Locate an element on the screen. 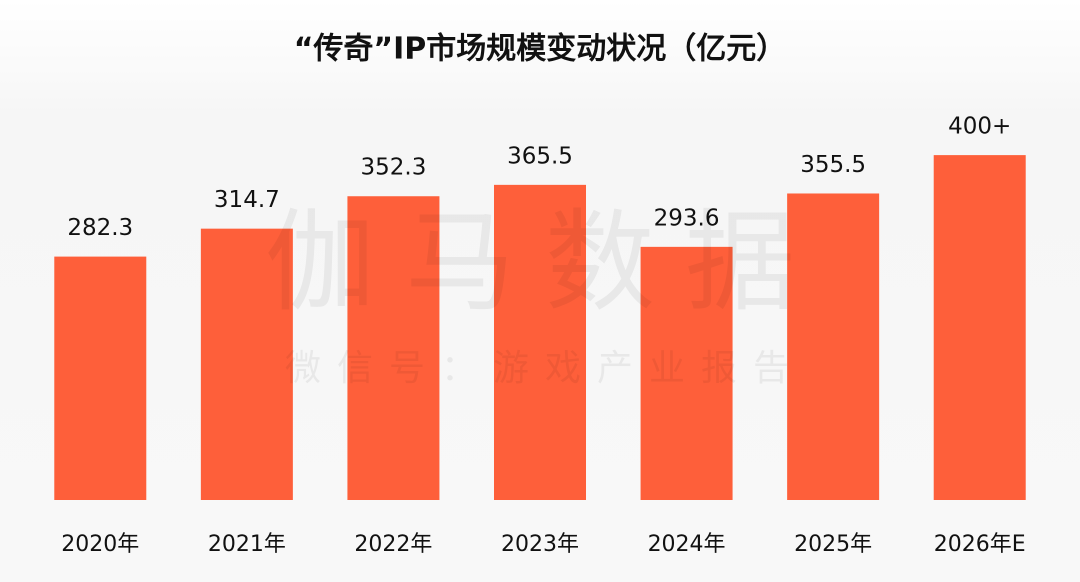 The width and height of the screenshot is (1080, 582). chart-title: “传奇”IP市场规模变动状况（亿元） is located at coordinates (540, 49).